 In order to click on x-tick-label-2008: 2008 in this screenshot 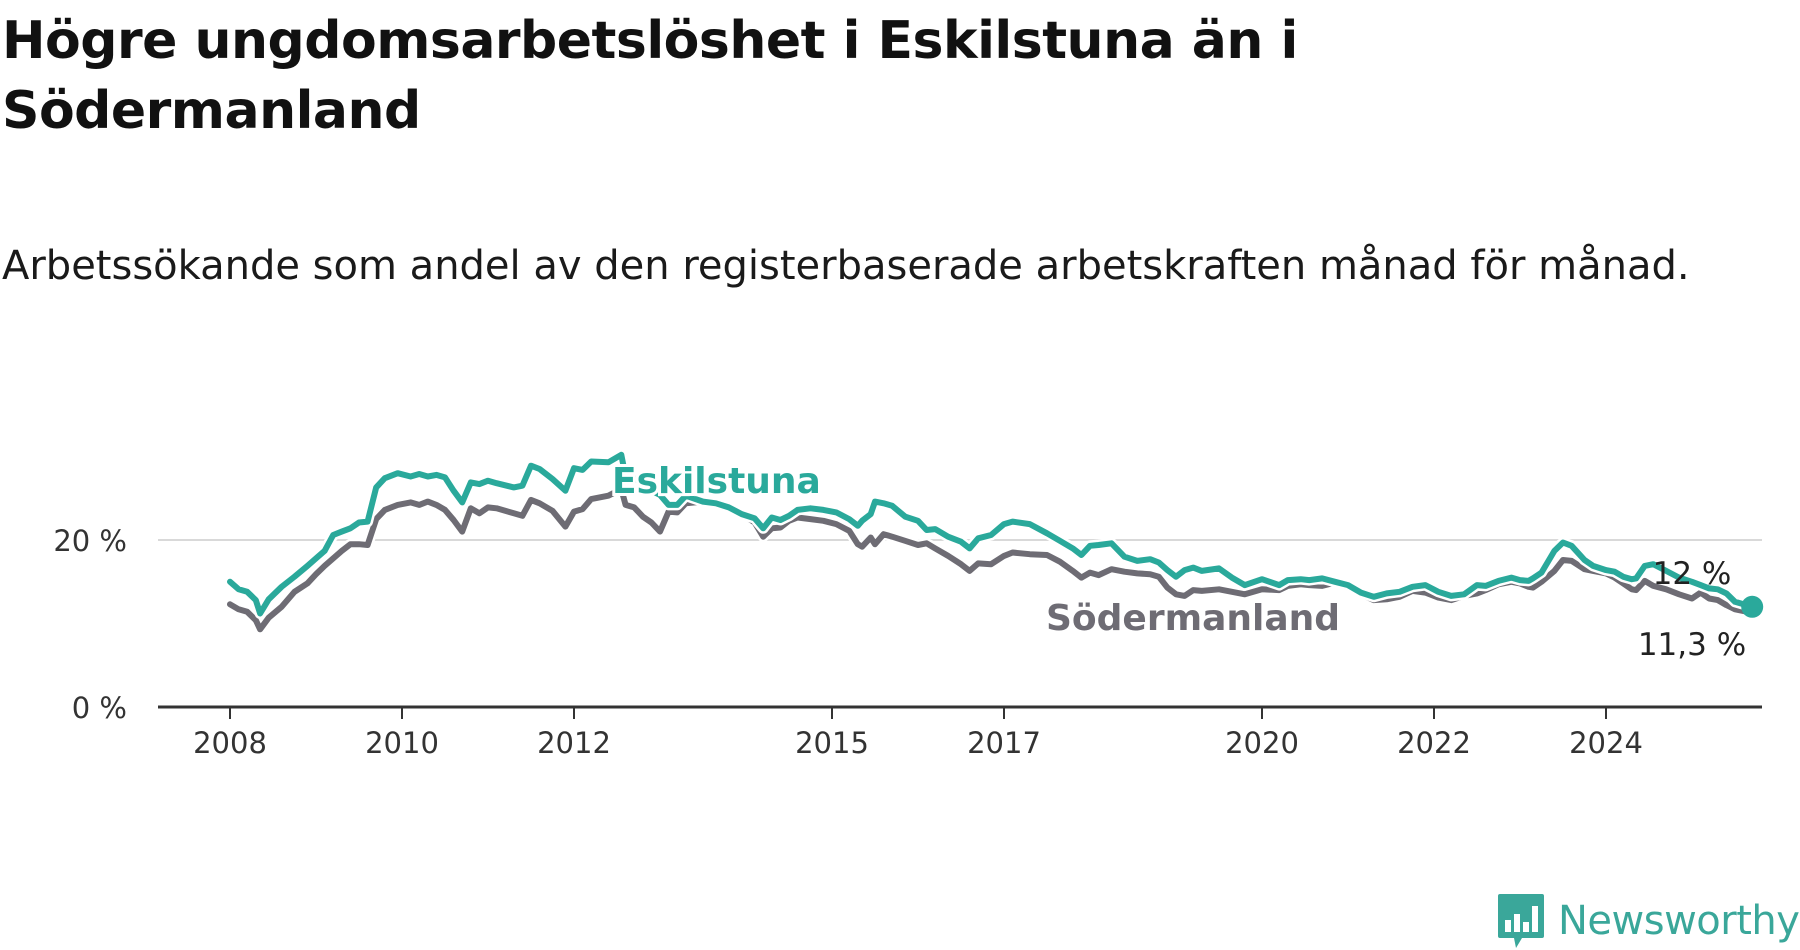, I will do `click(230, 743)`.